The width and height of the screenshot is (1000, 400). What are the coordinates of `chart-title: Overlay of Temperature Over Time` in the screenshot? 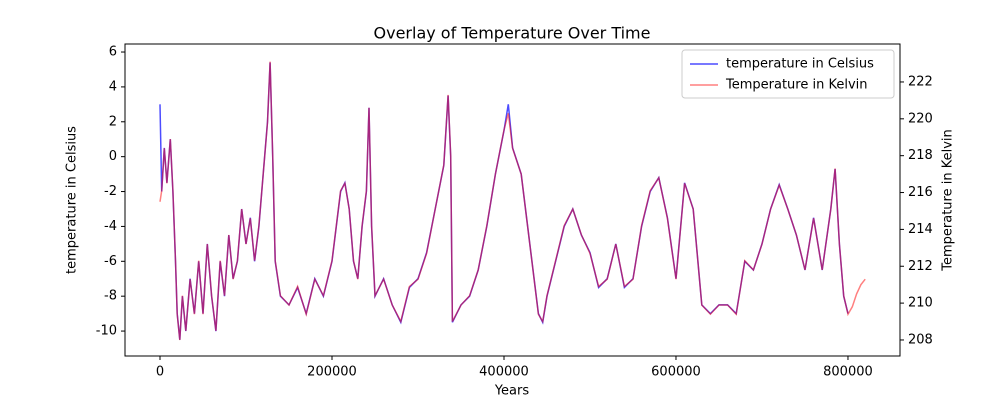 It's located at (512, 33).